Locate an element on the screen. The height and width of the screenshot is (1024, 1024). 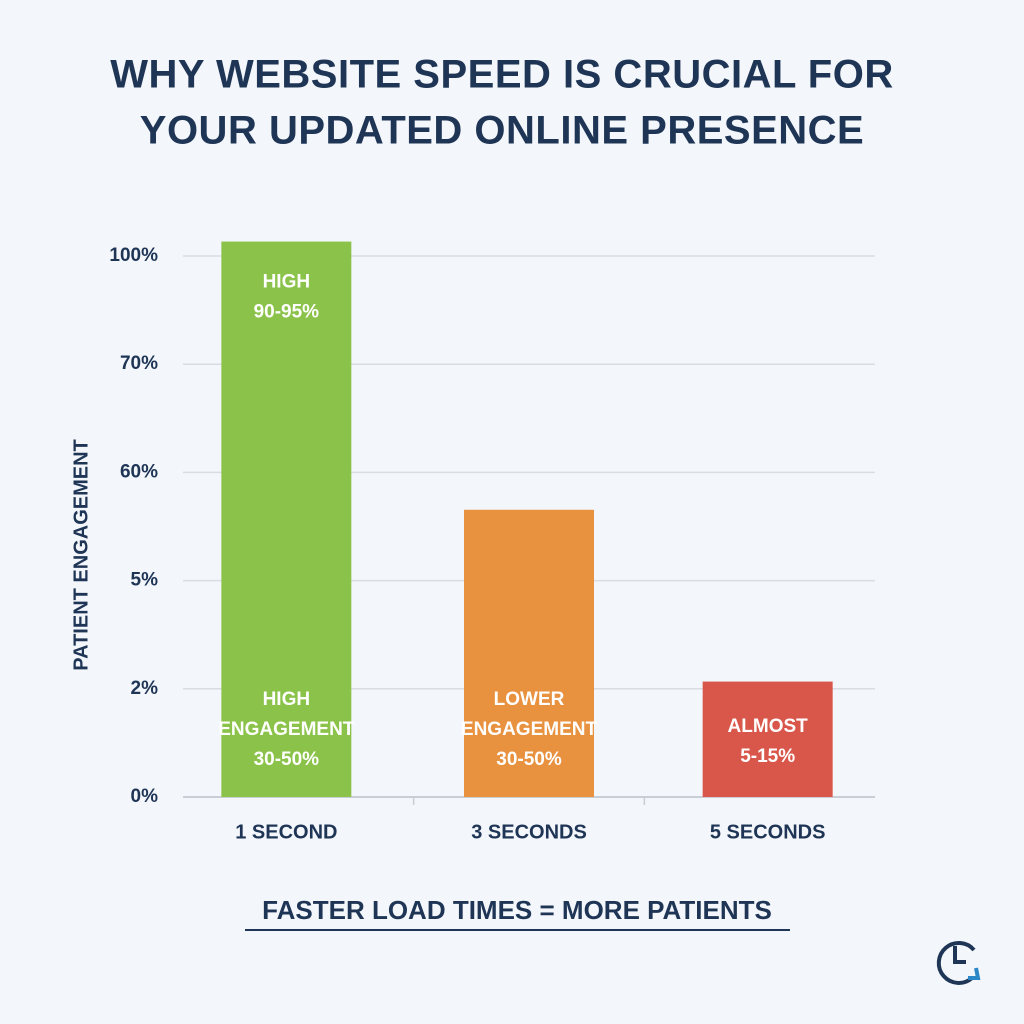
y-axis-label: PATIENT ENGAGEMENT is located at coordinates (81, 554).